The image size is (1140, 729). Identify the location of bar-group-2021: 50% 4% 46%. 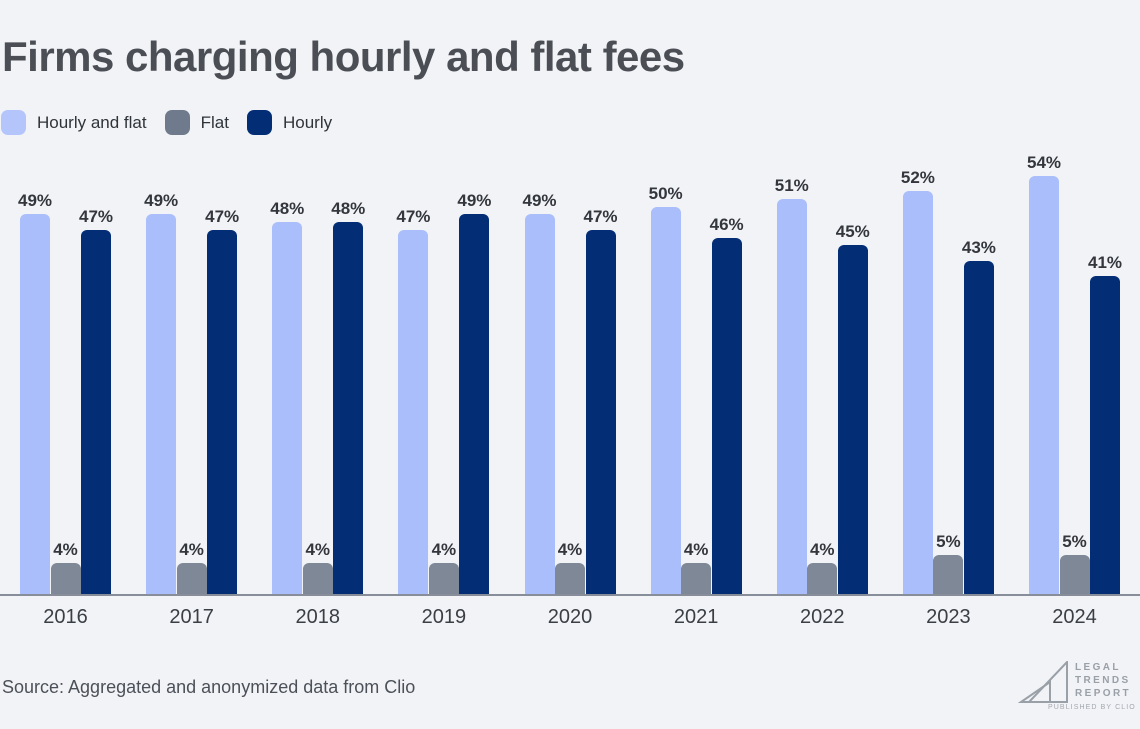
(696, 372).